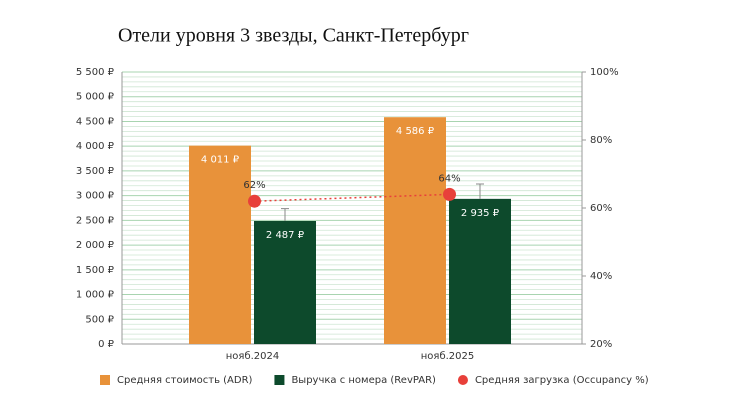 The height and width of the screenshot is (410, 741). I want to click on y-tick-label: 5 500 ₽, so click(95, 72).